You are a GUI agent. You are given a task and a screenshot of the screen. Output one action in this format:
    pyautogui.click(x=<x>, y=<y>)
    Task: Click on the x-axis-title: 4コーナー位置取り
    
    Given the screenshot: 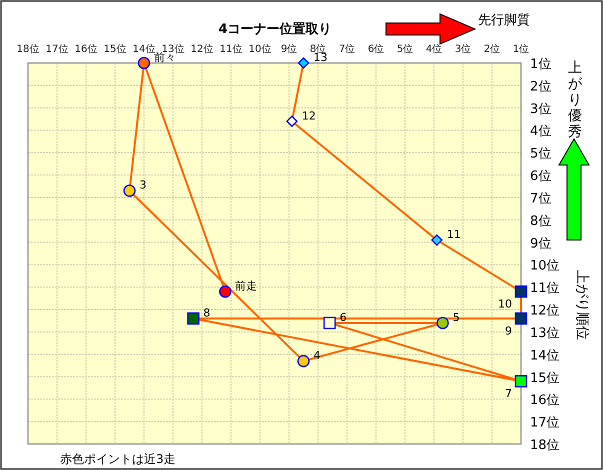 What is the action you would take?
    pyautogui.click(x=275, y=29)
    